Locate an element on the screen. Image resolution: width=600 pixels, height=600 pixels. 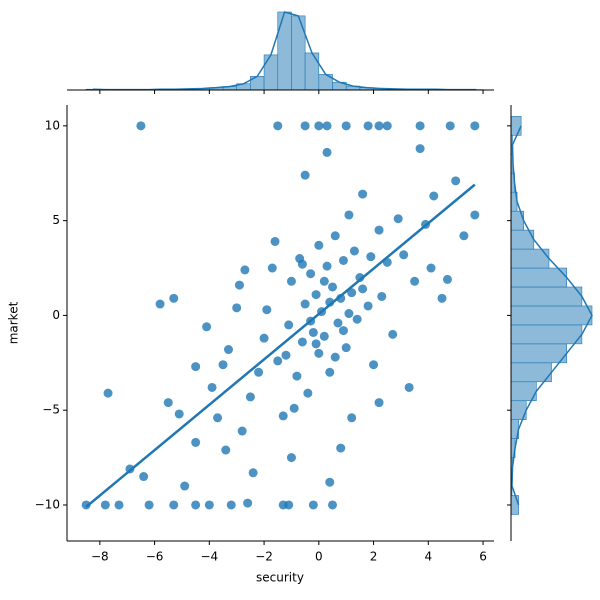
x-tick-label: 4 is located at coordinates (428, 557).